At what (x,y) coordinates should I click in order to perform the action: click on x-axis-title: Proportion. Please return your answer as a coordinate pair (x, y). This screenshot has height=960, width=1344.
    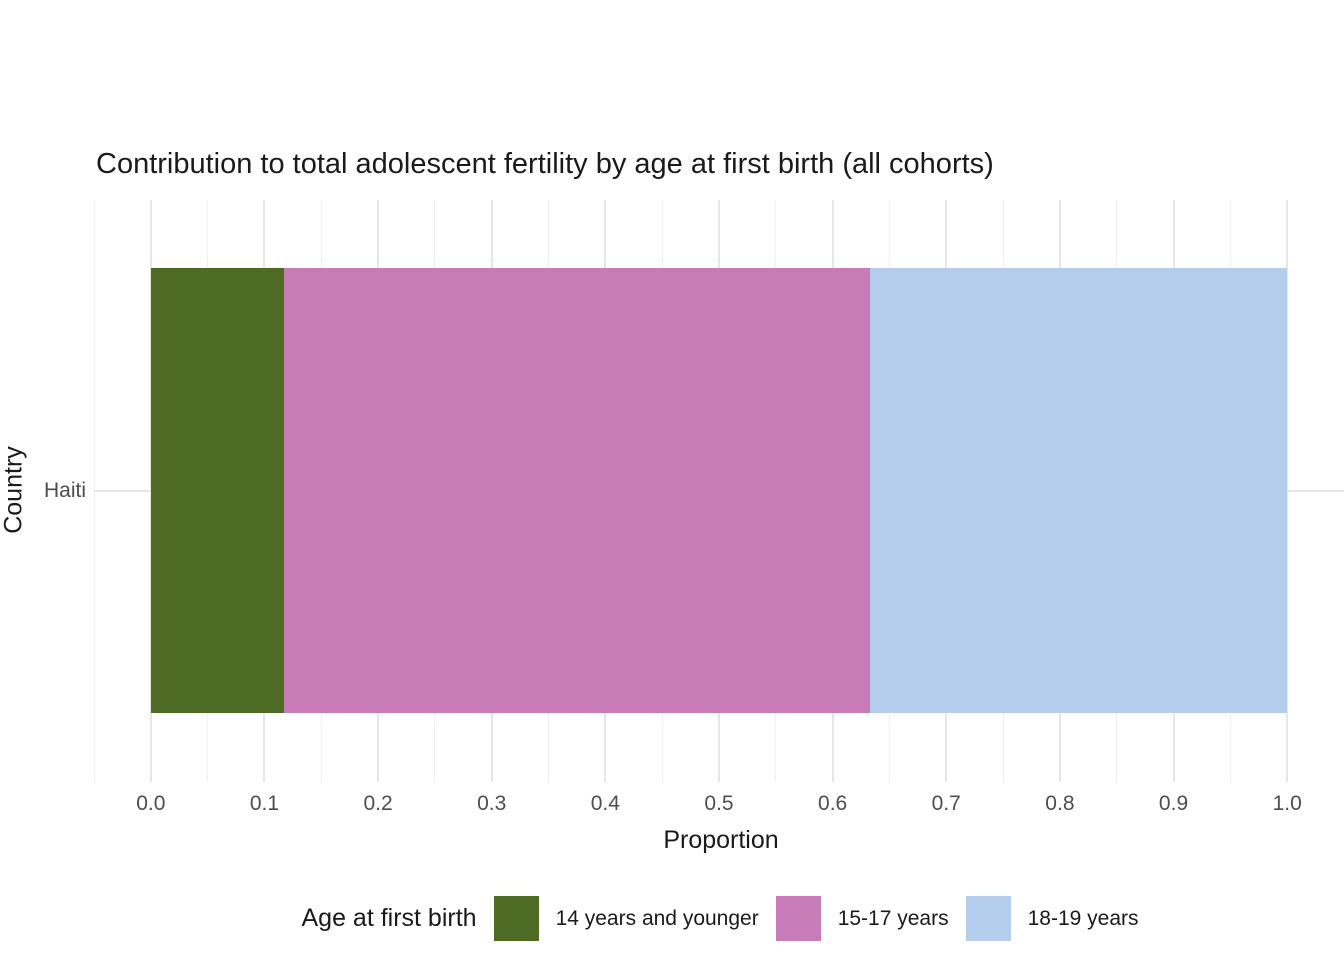
    Looking at the image, I should click on (721, 840).